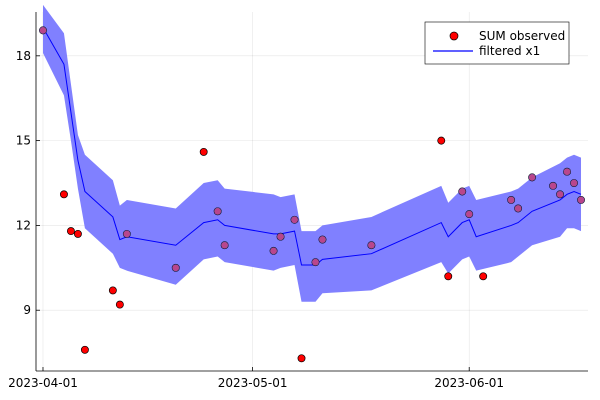 Image resolution: width=600 pixels, height=400 pixels. What do you see at coordinates (509, 51) in the screenshot?
I see `legend-label-filtered: filtered x1` at bounding box center [509, 51].